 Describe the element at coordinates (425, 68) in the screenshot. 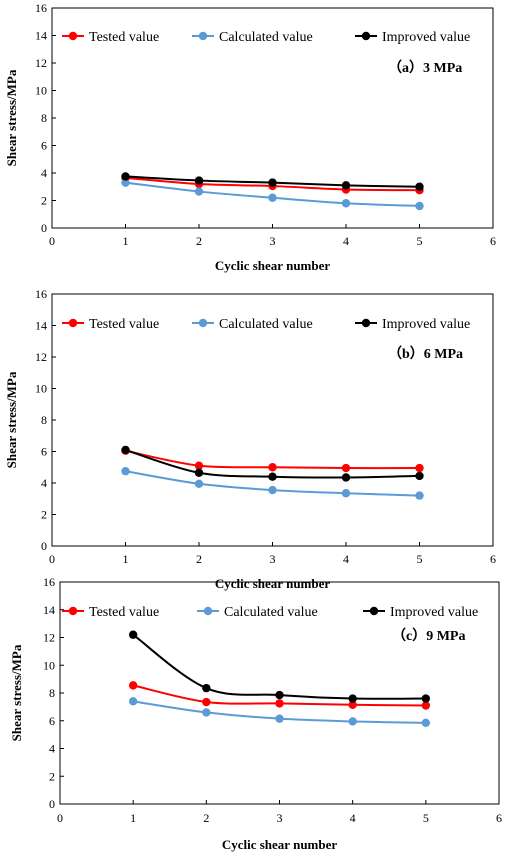

I see `panel-annotation: （a）3 MPa` at that location.